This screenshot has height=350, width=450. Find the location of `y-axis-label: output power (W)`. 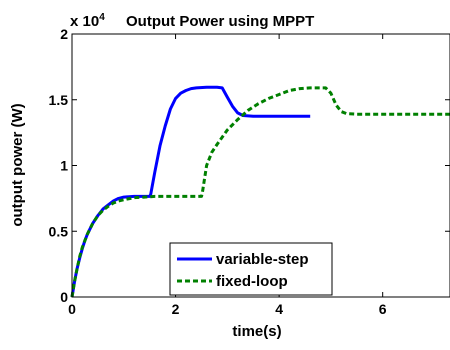

y-axis-label: output power (W) is located at coordinates (17, 164).